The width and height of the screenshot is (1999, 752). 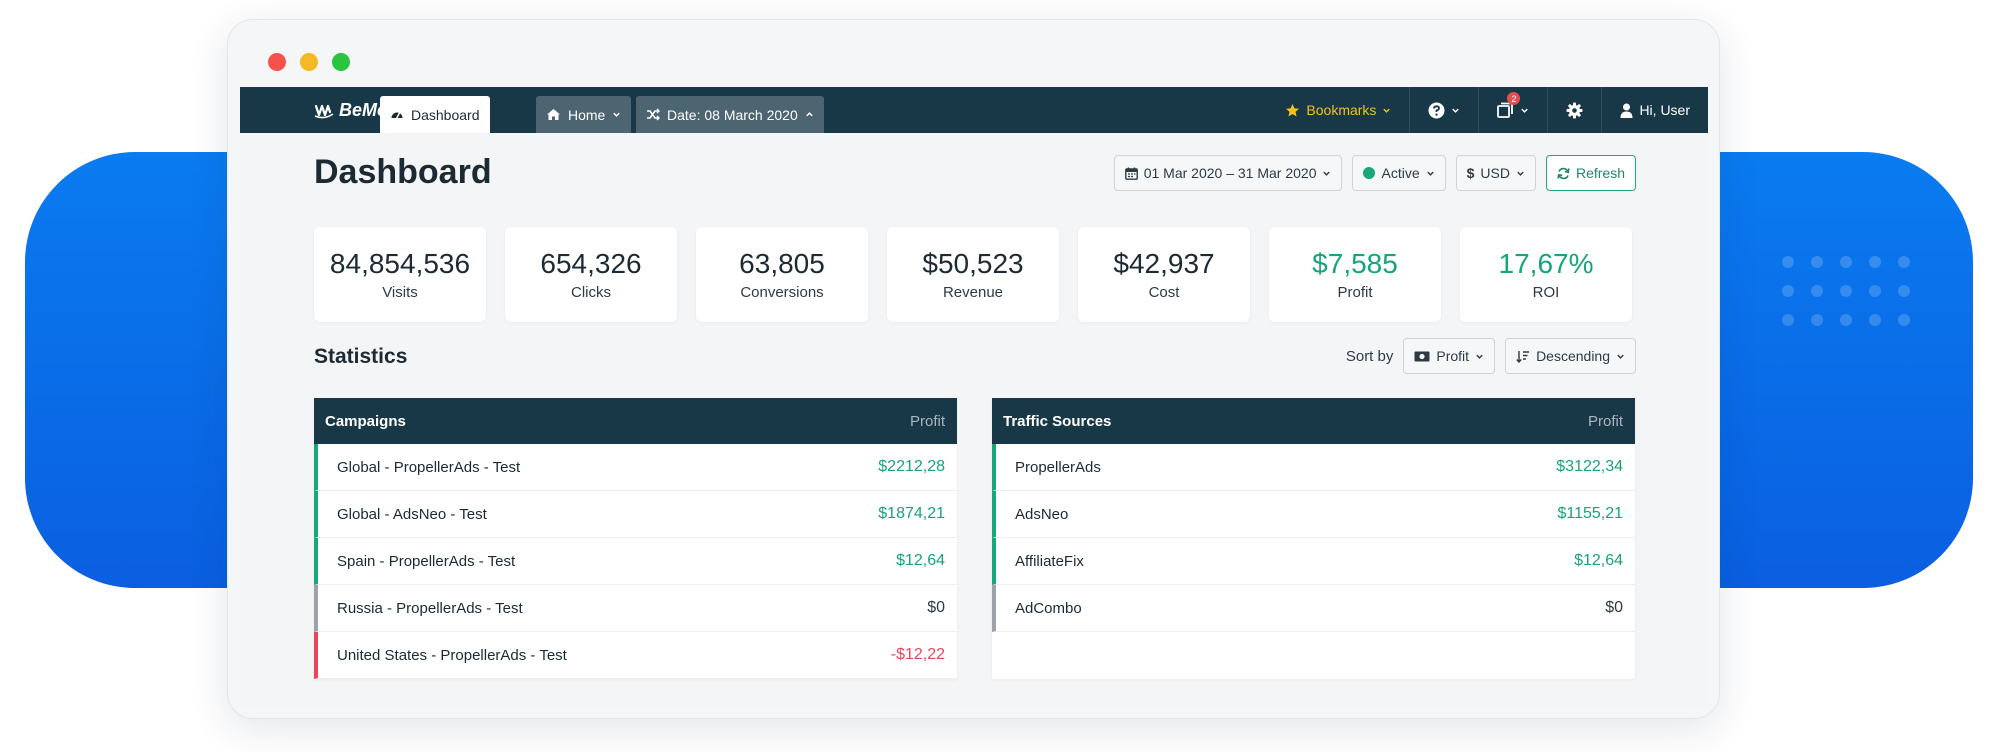 I want to click on traffic-sources-header: Traffic Sources Profit, so click(x=1313, y=421).